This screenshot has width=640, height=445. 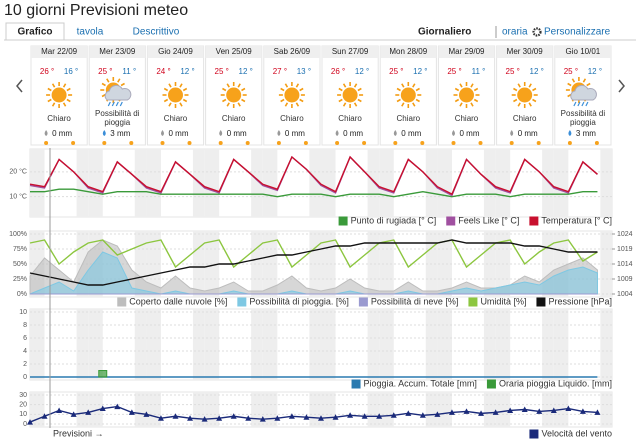 I want to click on day-date: Gio 10/01, so click(x=583, y=51).